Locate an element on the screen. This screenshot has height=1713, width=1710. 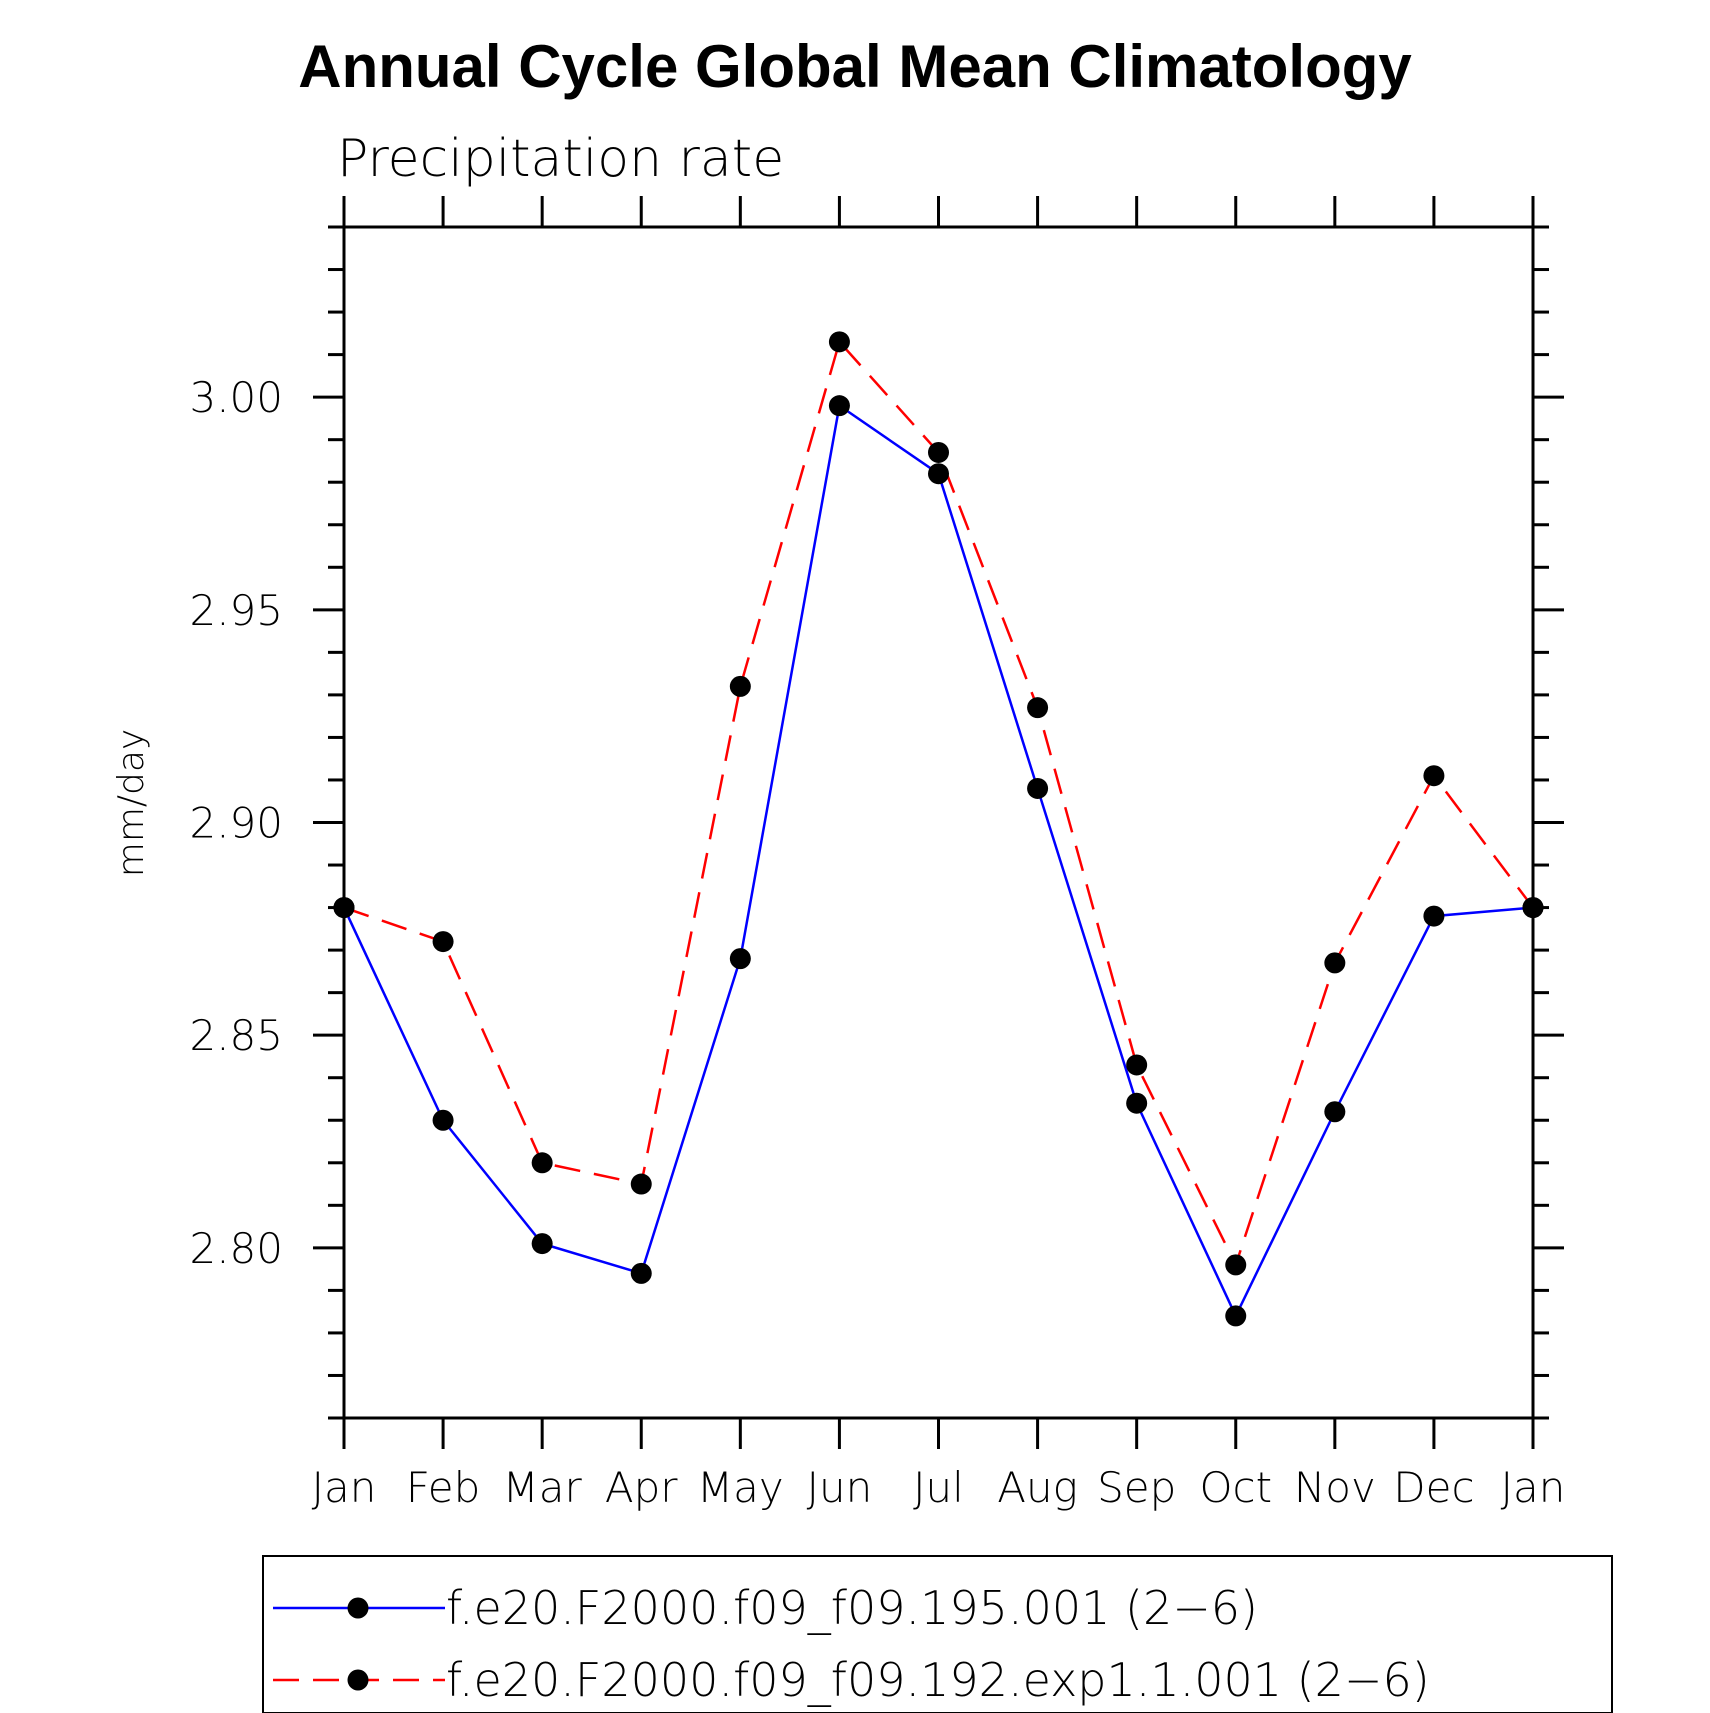
x-tick-labels: Jan Feb Mar Apr May Jun Jul Aug Sep Oct Nov Dec Jan is located at coordinates (939, 1487).